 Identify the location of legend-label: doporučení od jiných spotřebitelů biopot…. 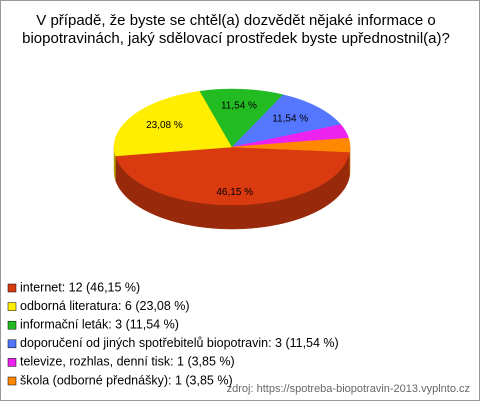
(179, 343).